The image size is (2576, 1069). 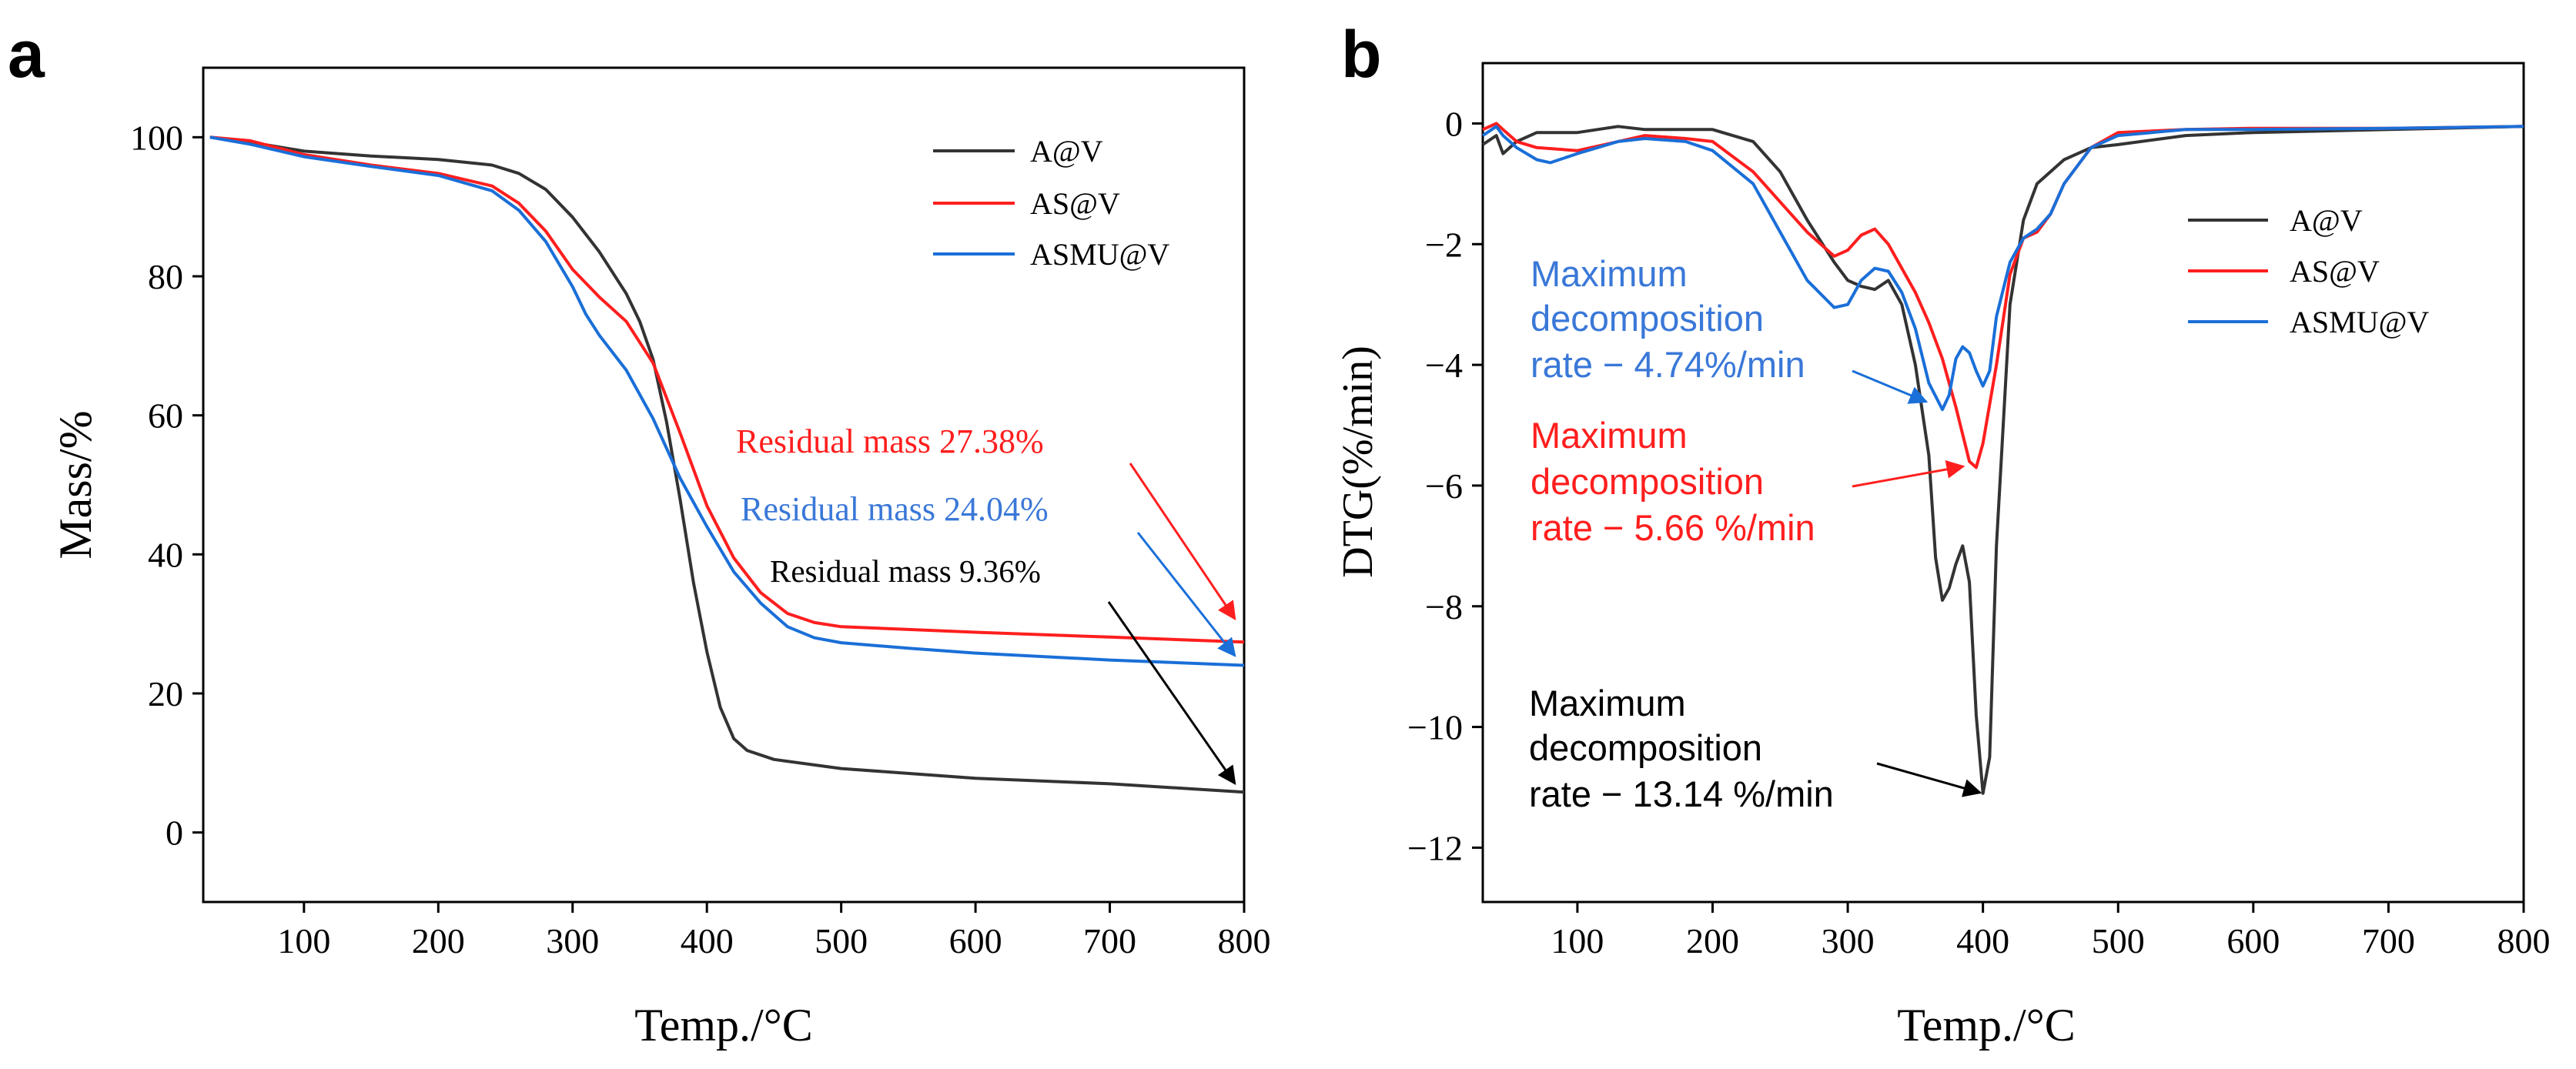 I want to click on annotation-max-rate-av: Maximum decomposition rate − 13.14 %/min, so click(x=1682, y=749).